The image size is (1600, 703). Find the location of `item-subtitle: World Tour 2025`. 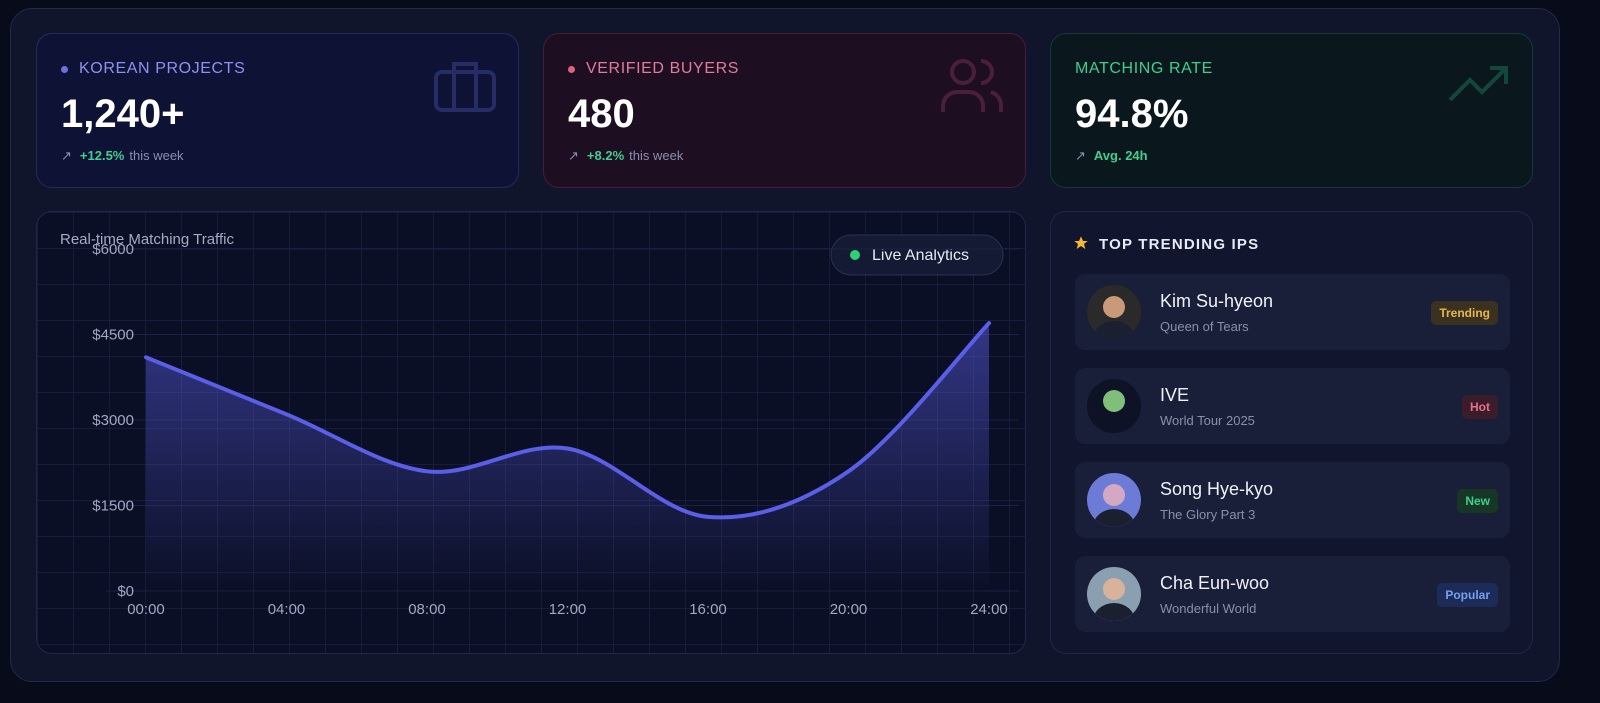

item-subtitle: World Tour 2025 is located at coordinates (1207, 420).